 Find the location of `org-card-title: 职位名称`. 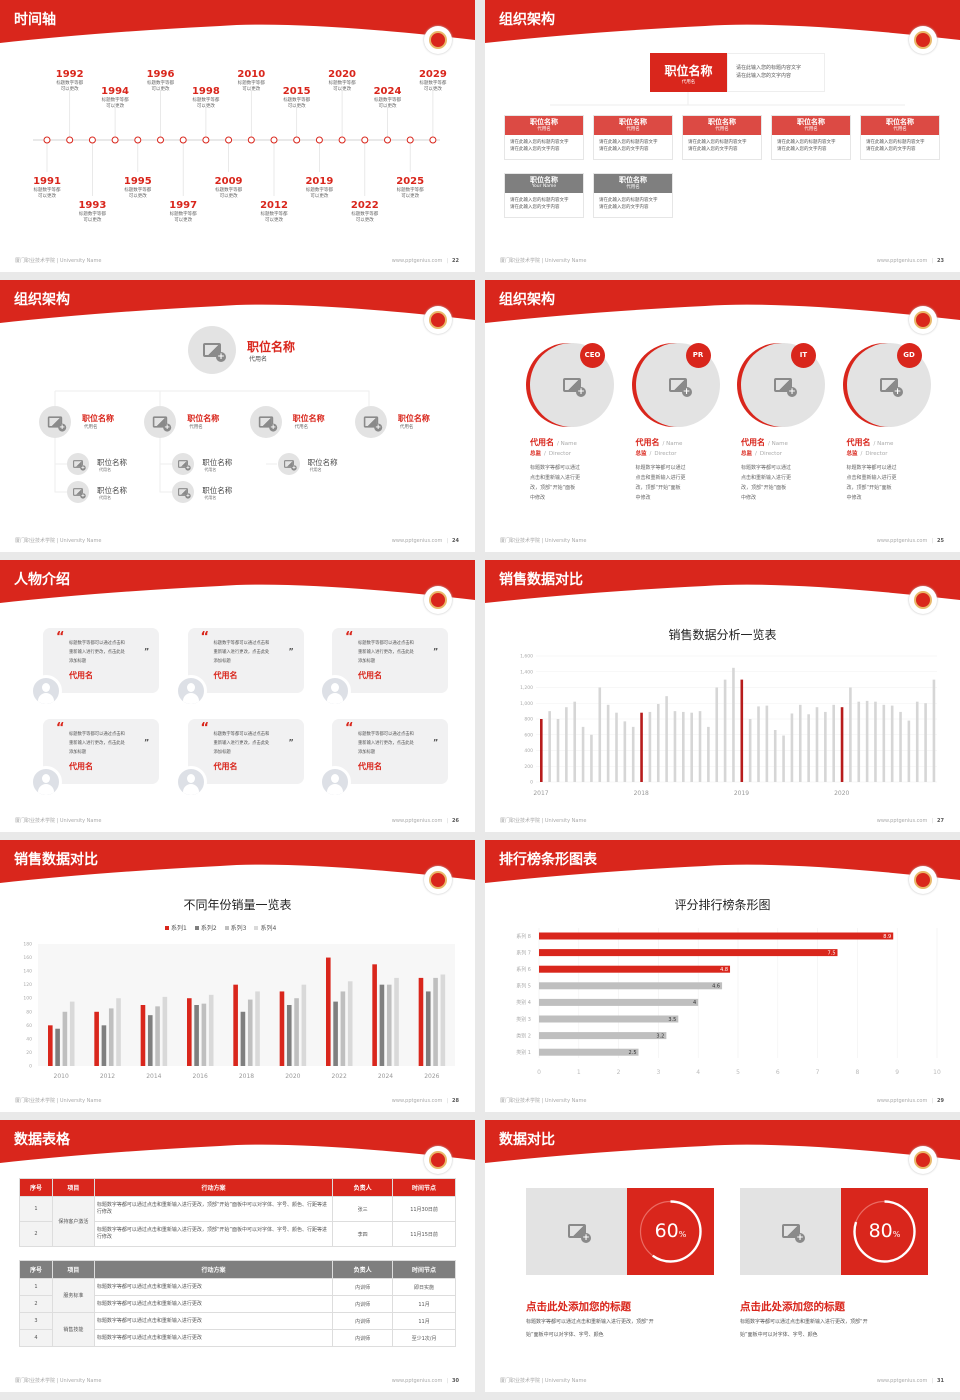

org-card-title: 职位名称 is located at coordinates (633, 180).